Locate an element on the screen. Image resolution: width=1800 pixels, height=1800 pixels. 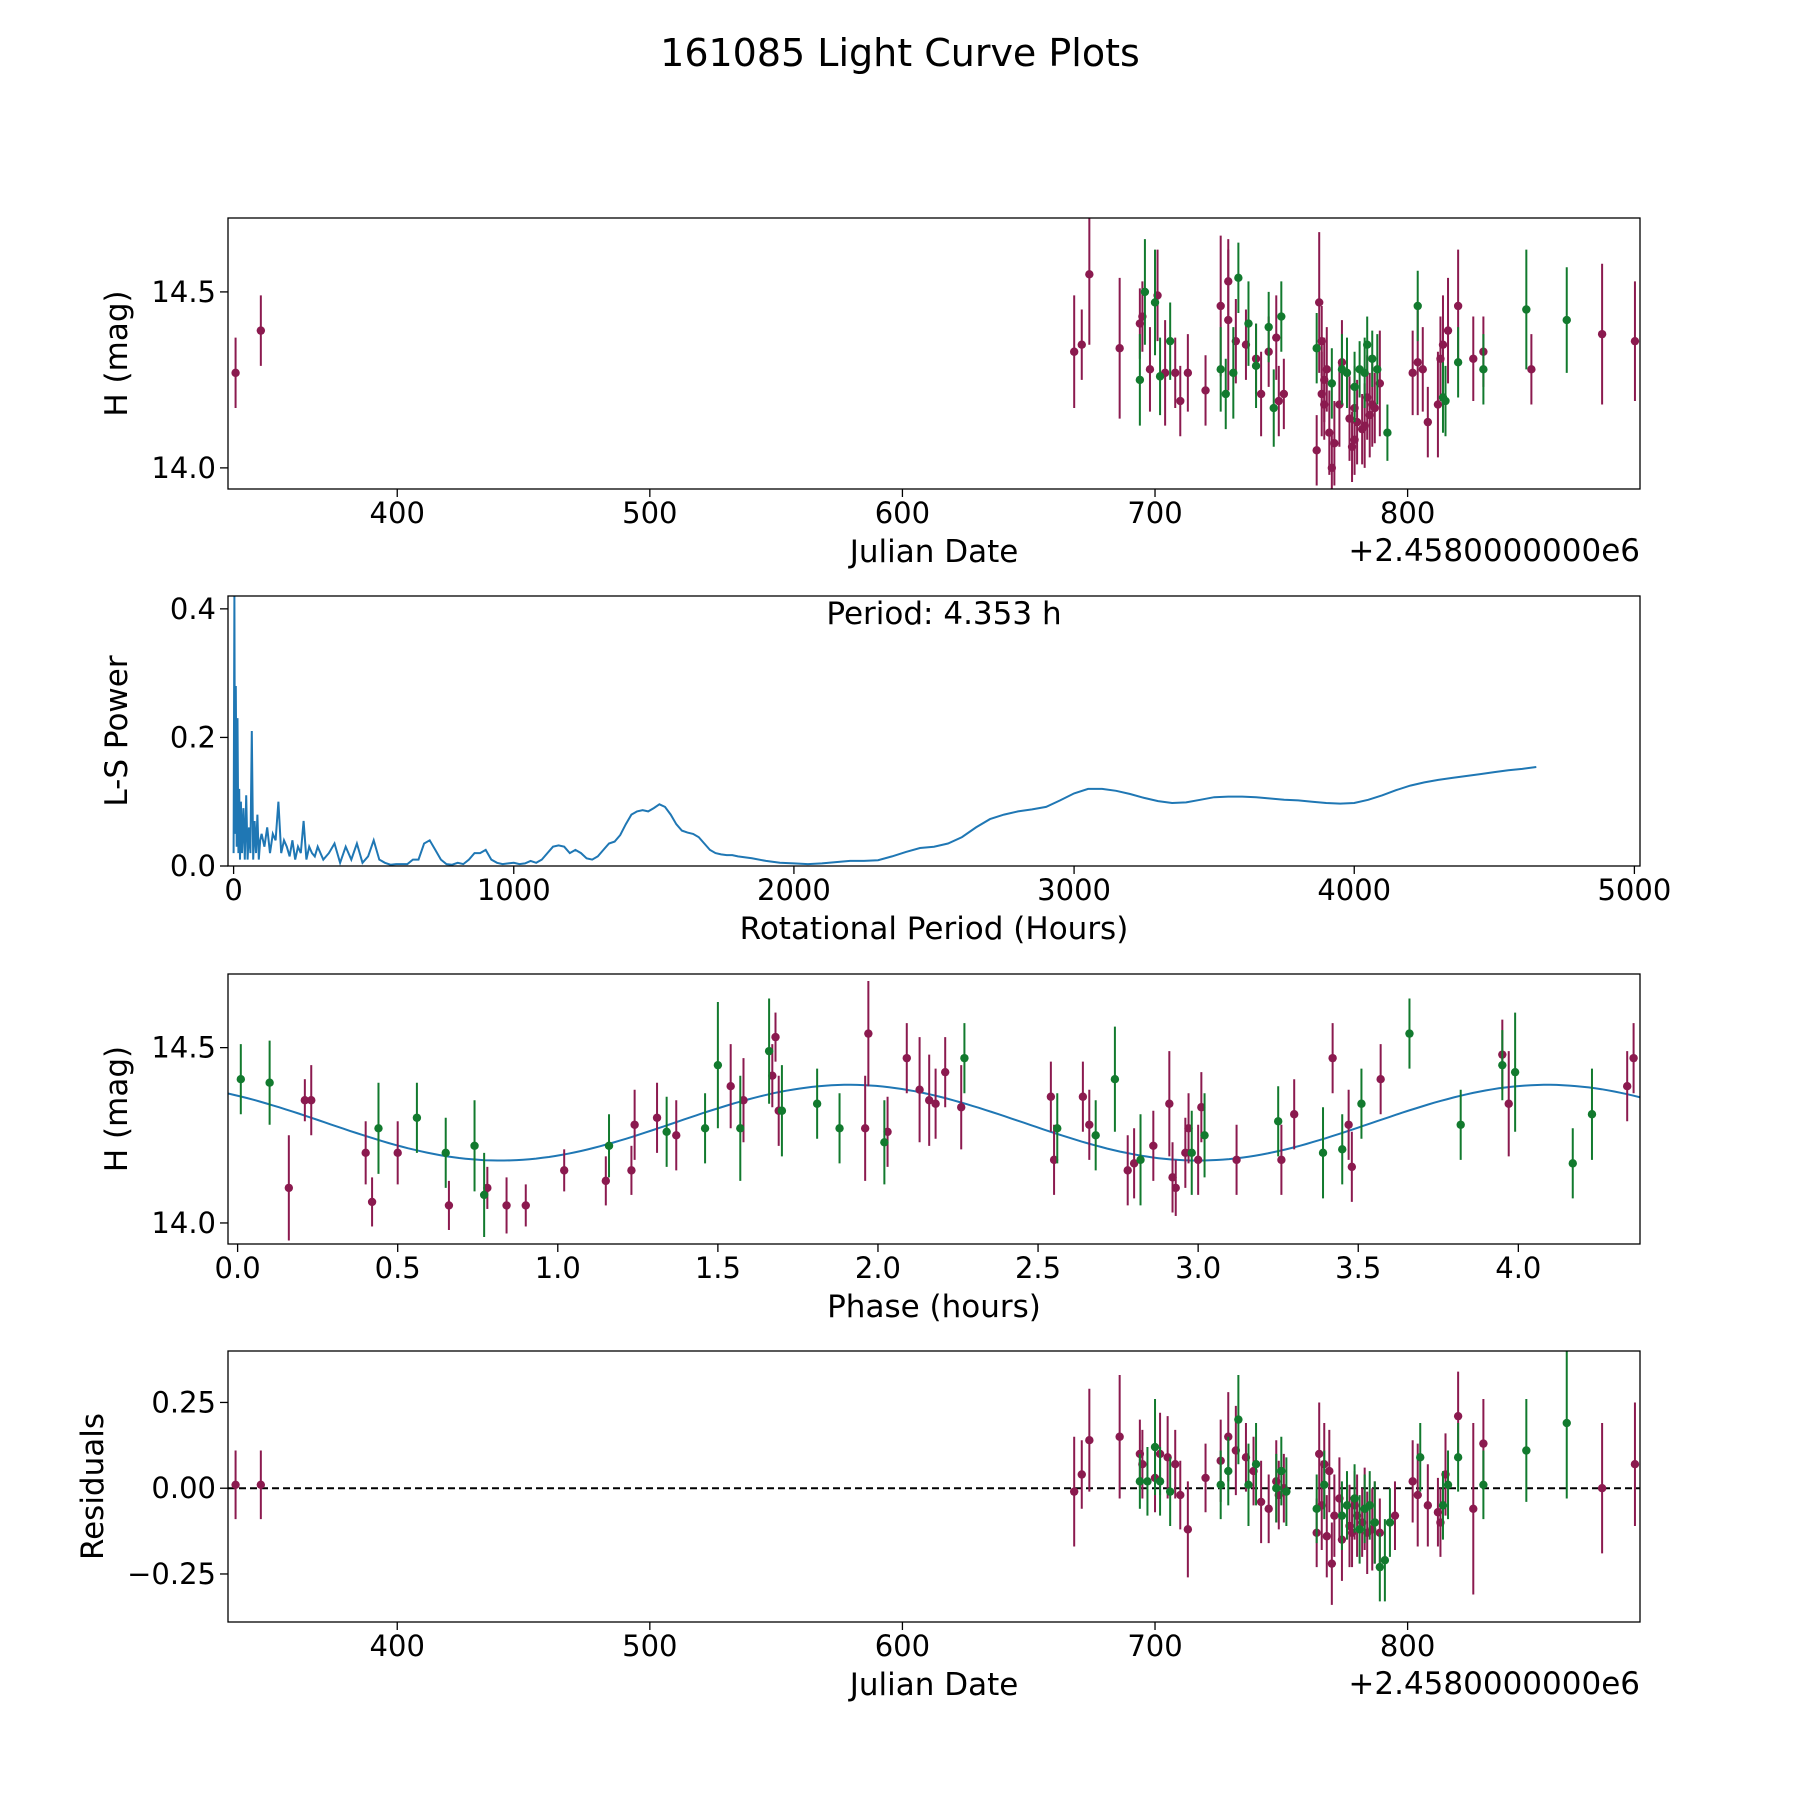
figure-title: 161085 Light Curve Plots is located at coordinates (900, 53).